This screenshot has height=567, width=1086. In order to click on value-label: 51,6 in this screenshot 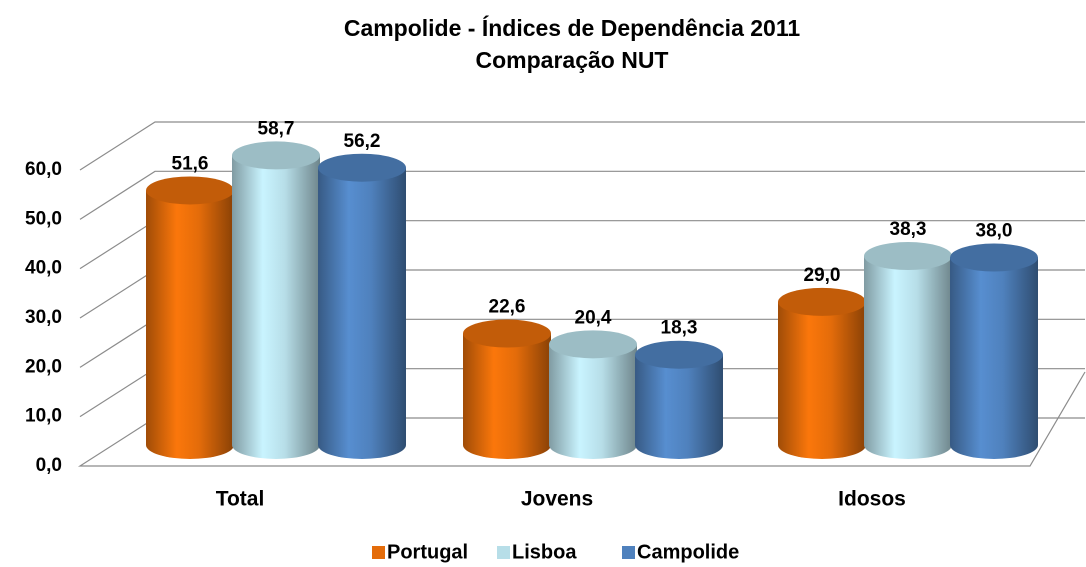, I will do `click(190, 163)`.